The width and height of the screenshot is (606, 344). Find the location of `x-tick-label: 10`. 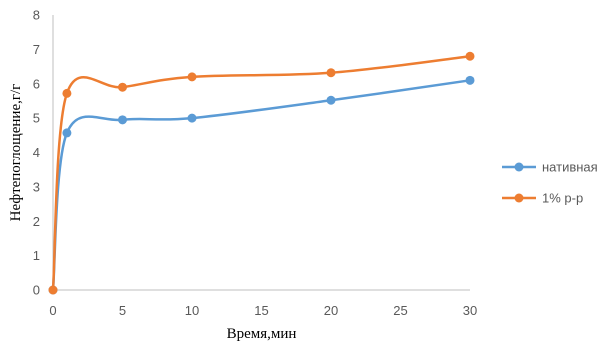

x-tick-label: 10 is located at coordinates (192, 310).